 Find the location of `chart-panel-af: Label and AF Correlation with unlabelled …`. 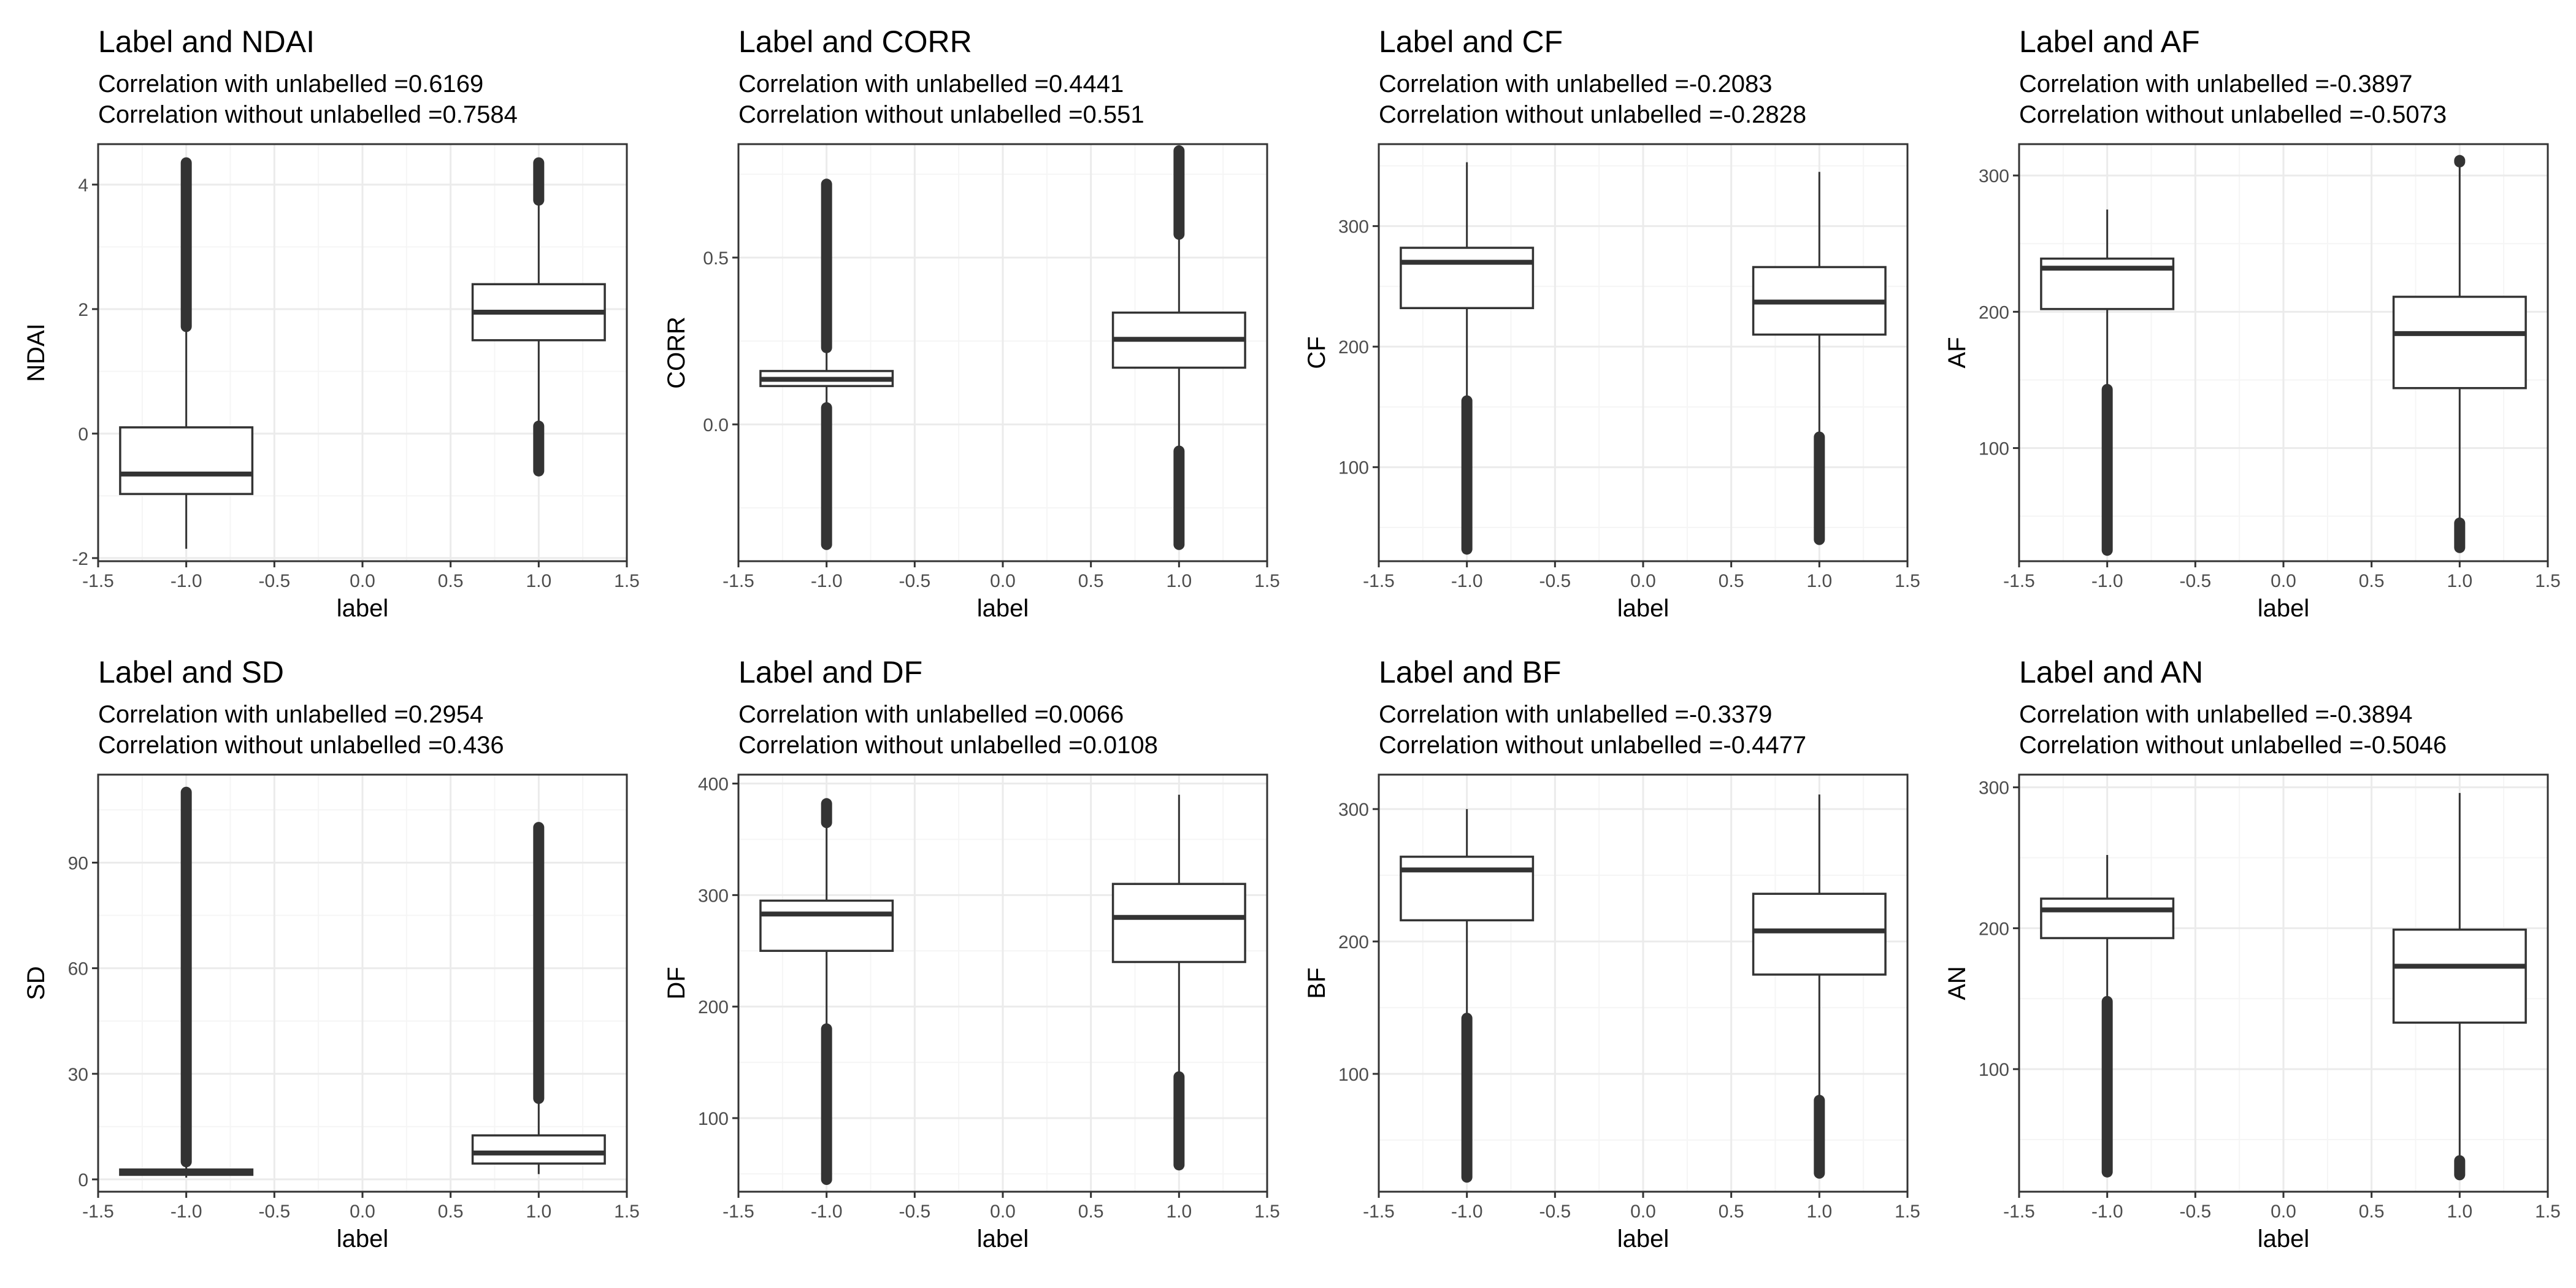

chart-panel-af: Label and AF Correlation with unlabelled … is located at coordinates (2252, 323).